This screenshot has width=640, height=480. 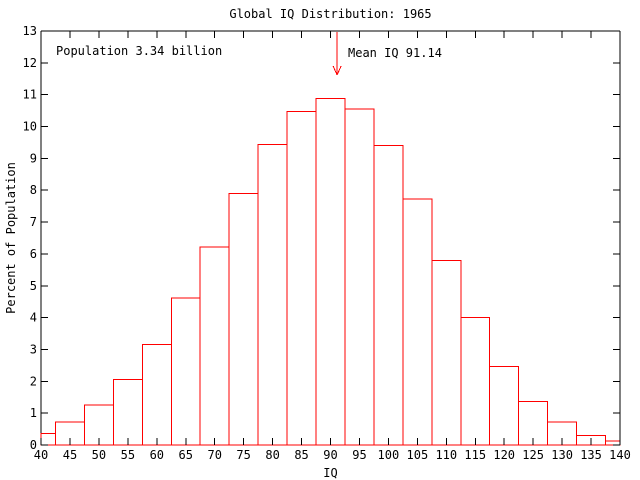 What do you see at coordinates (70, 455) in the screenshot?
I see `x-tick-label: 45` at bounding box center [70, 455].